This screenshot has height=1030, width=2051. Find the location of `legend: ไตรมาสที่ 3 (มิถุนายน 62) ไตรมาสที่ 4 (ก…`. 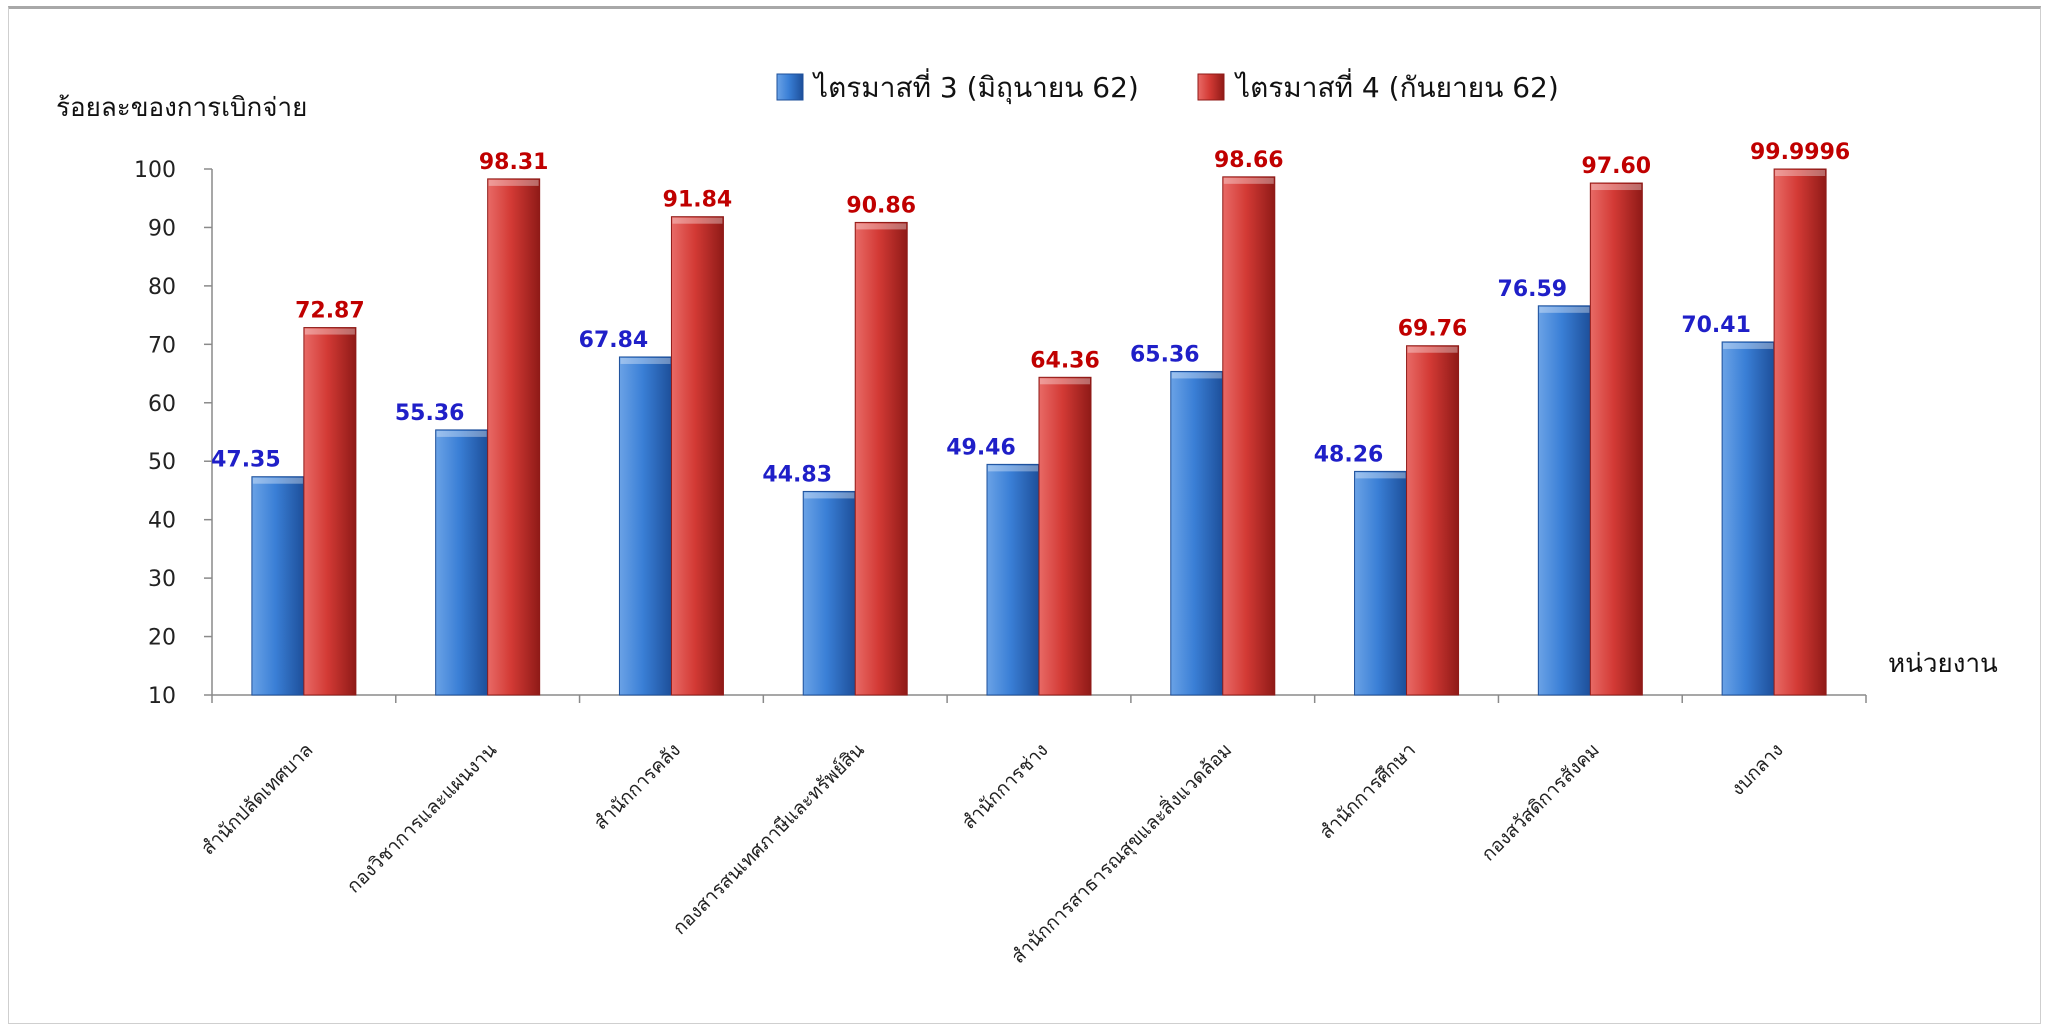

legend: ไตรมาสที่ 3 (มิถุนายน 62) ไตรมาสที่ 4 (ก… is located at coordinates (1167, 86).